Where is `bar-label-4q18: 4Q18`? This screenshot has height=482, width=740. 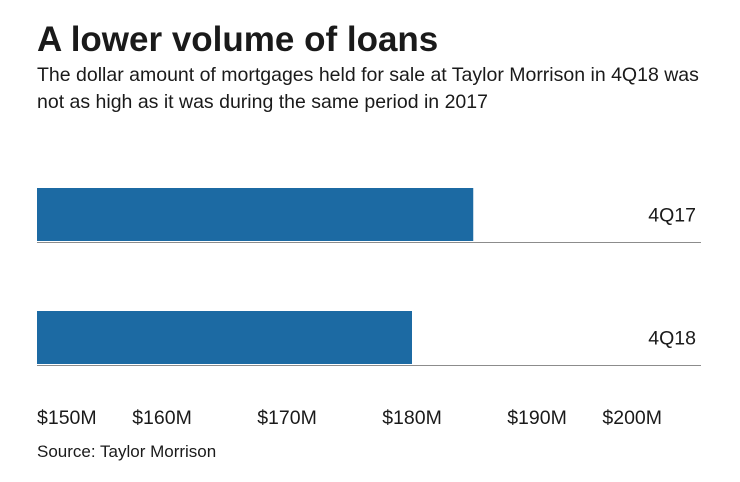 bar-label-4q18: 4Q18 is located at coordinates (672, 339).